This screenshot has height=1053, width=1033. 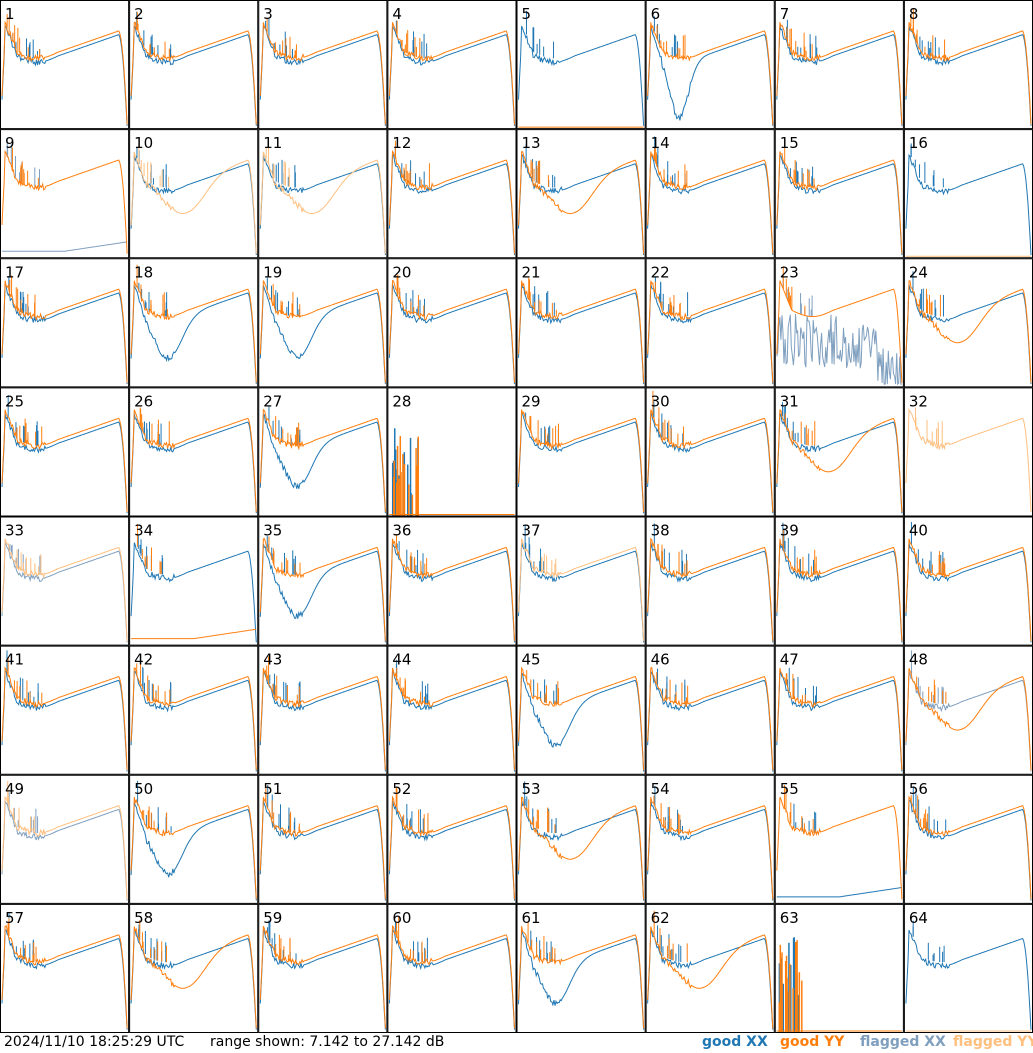 I want to click on panel-43: 43, so click(x=323, y=710).